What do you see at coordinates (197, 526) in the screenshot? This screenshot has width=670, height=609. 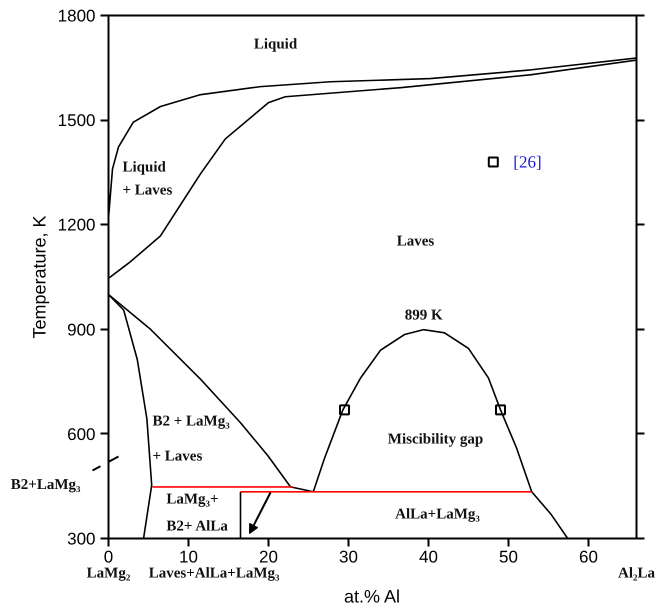 I see `annotation: B2+ AlLa` at bounding box center [197, 526].